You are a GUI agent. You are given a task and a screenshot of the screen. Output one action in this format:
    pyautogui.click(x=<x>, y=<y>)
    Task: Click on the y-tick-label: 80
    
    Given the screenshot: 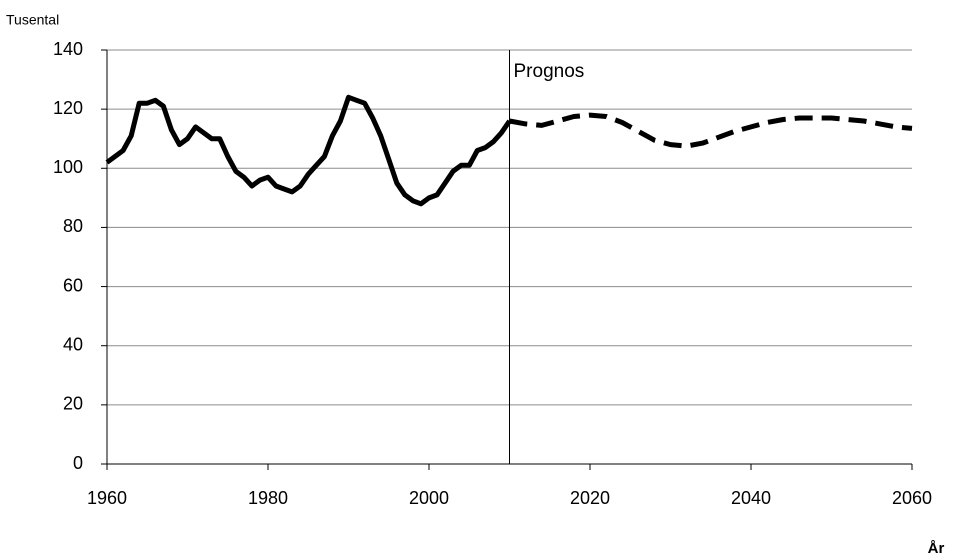 What is the action you would take?
    pyautogui.click(x=73, y=226)
    